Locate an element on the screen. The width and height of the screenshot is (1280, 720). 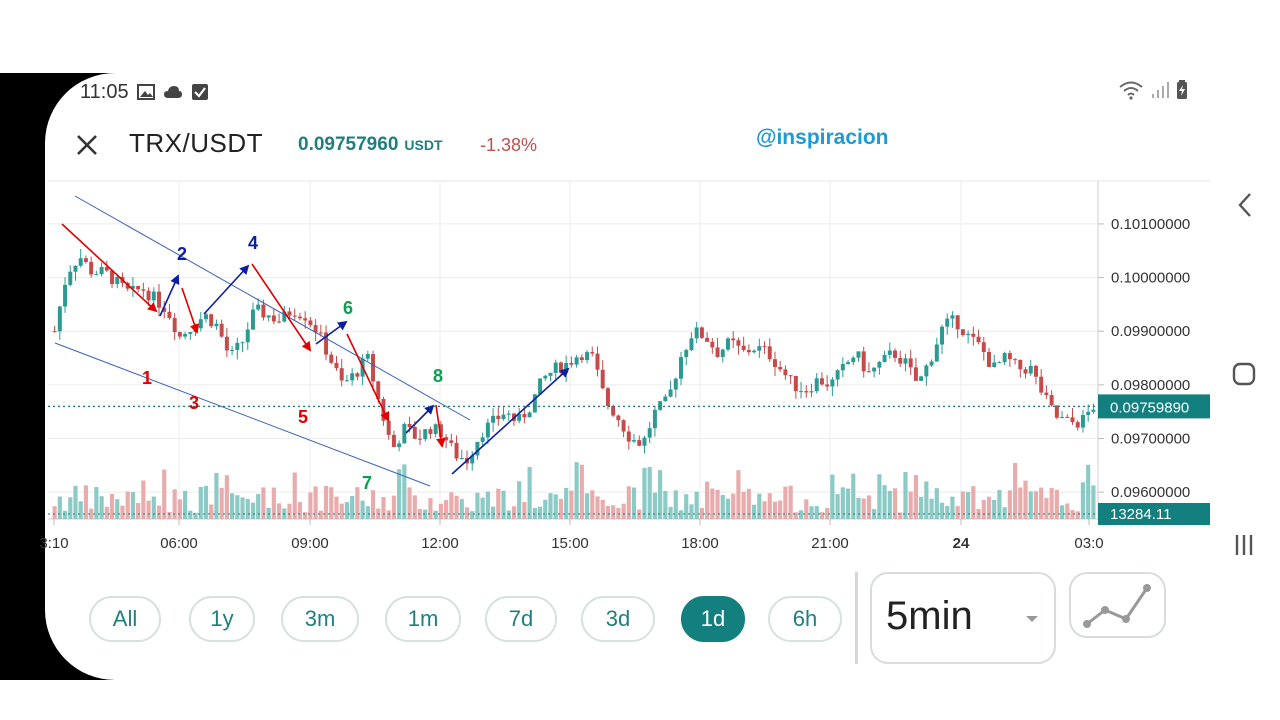
home-nav-icon is located at coordinates (1244, 374).